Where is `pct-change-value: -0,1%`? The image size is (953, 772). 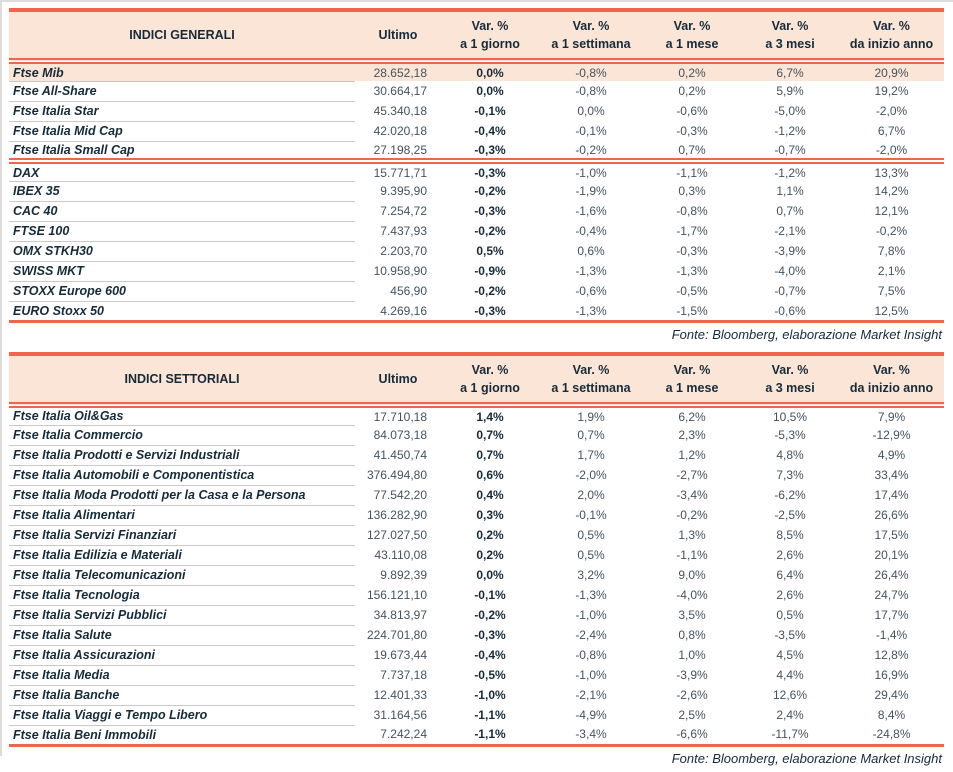 pct-change-value: -0,1% is located at coordinates (591, 515).